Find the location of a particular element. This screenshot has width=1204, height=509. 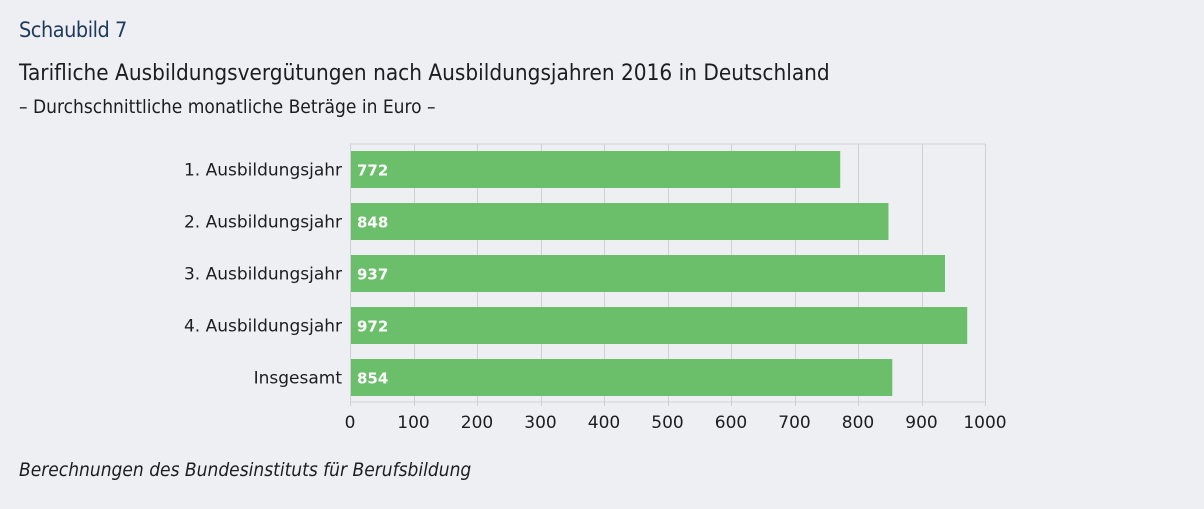

x-axis-tick-labels: 0 100 200 300 400 500 600 700 800 900 1000 is located at coordinates (676, 423).